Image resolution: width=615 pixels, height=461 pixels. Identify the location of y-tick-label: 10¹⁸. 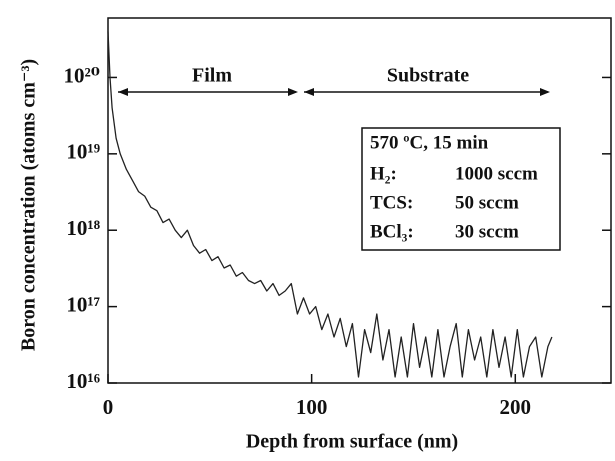
(83, 228).